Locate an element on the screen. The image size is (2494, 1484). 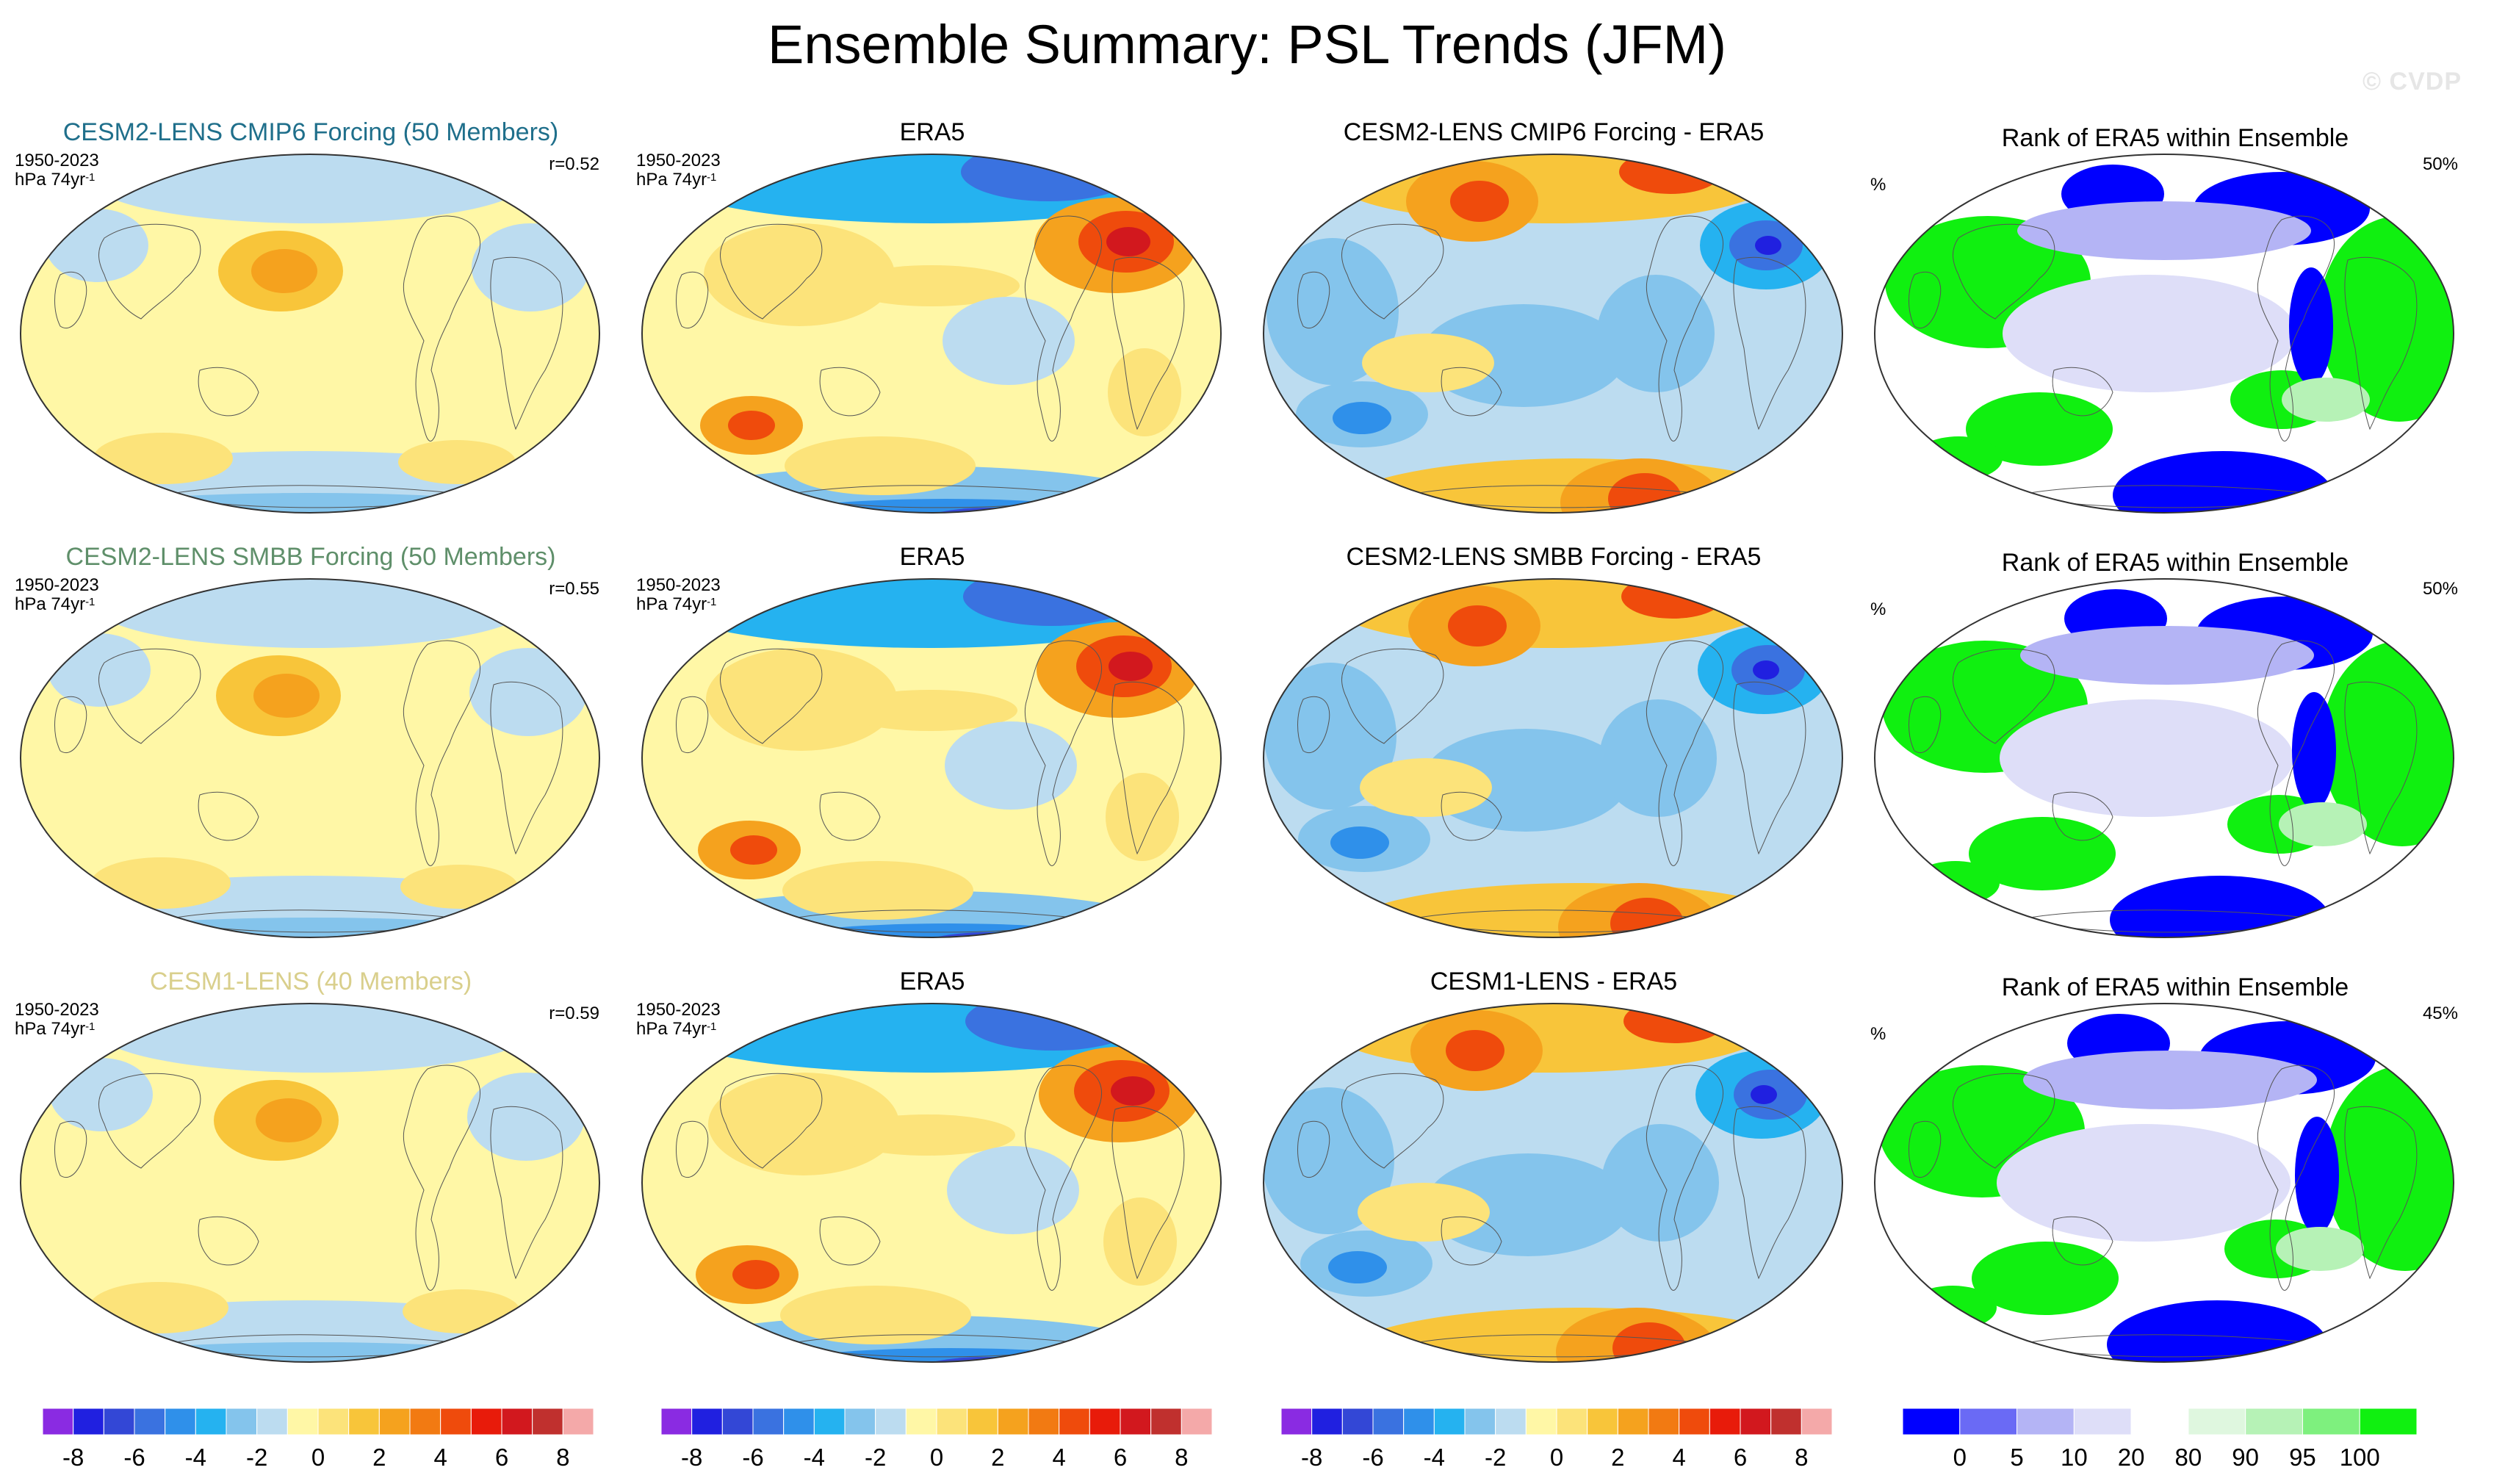
colorbar-tick-label: 6 is located at coordinates (1740, 1457).